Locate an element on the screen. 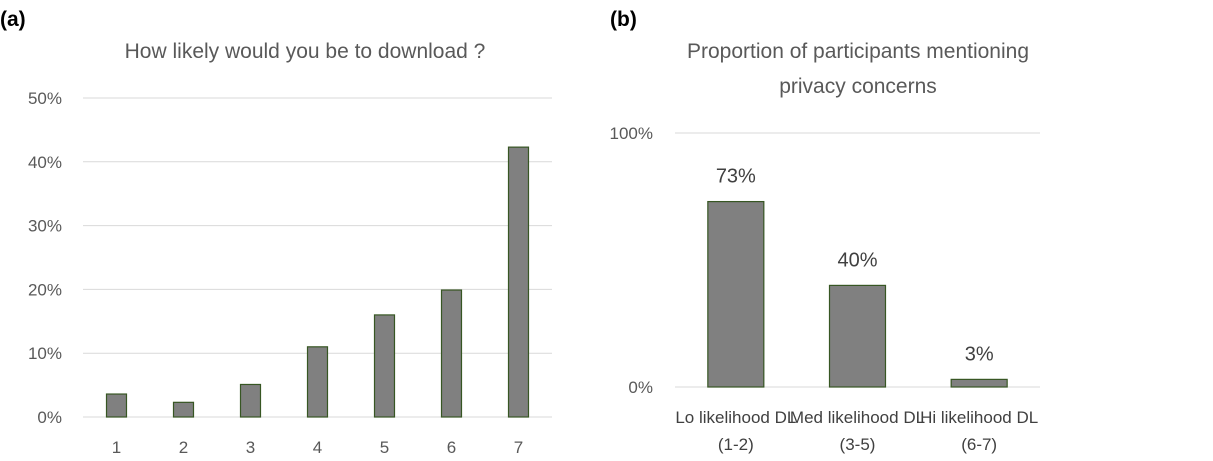 The width and height of the screenshot is (1213, 461). chart-b-title-line-1: Proportion of participants mentioning is located at coordinates (858, 51).